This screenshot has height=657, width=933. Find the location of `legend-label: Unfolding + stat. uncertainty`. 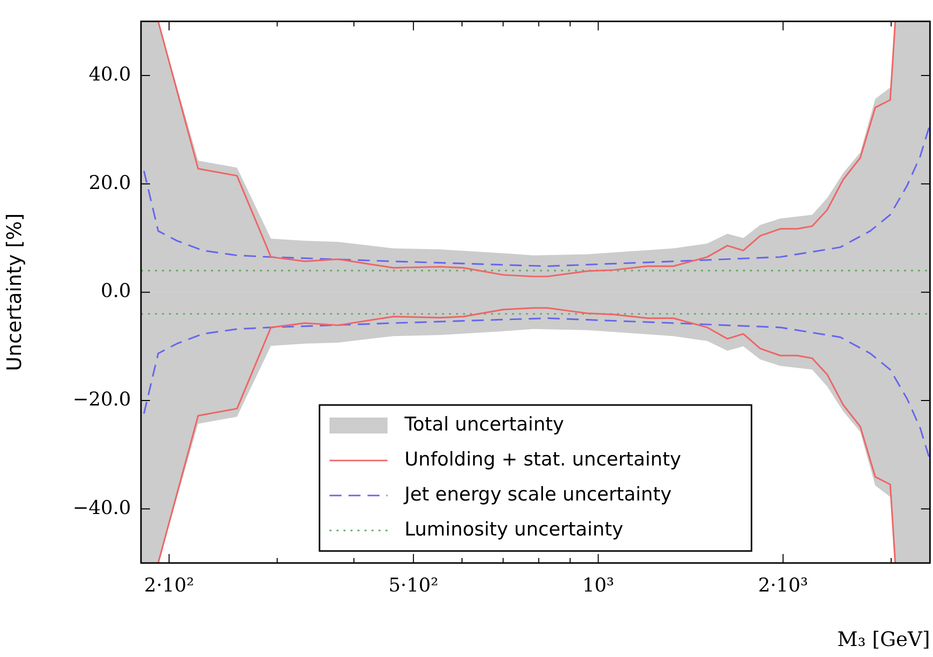

legend-label: Unfolding + stat. uncertainty is located at coordinates (543, 459).